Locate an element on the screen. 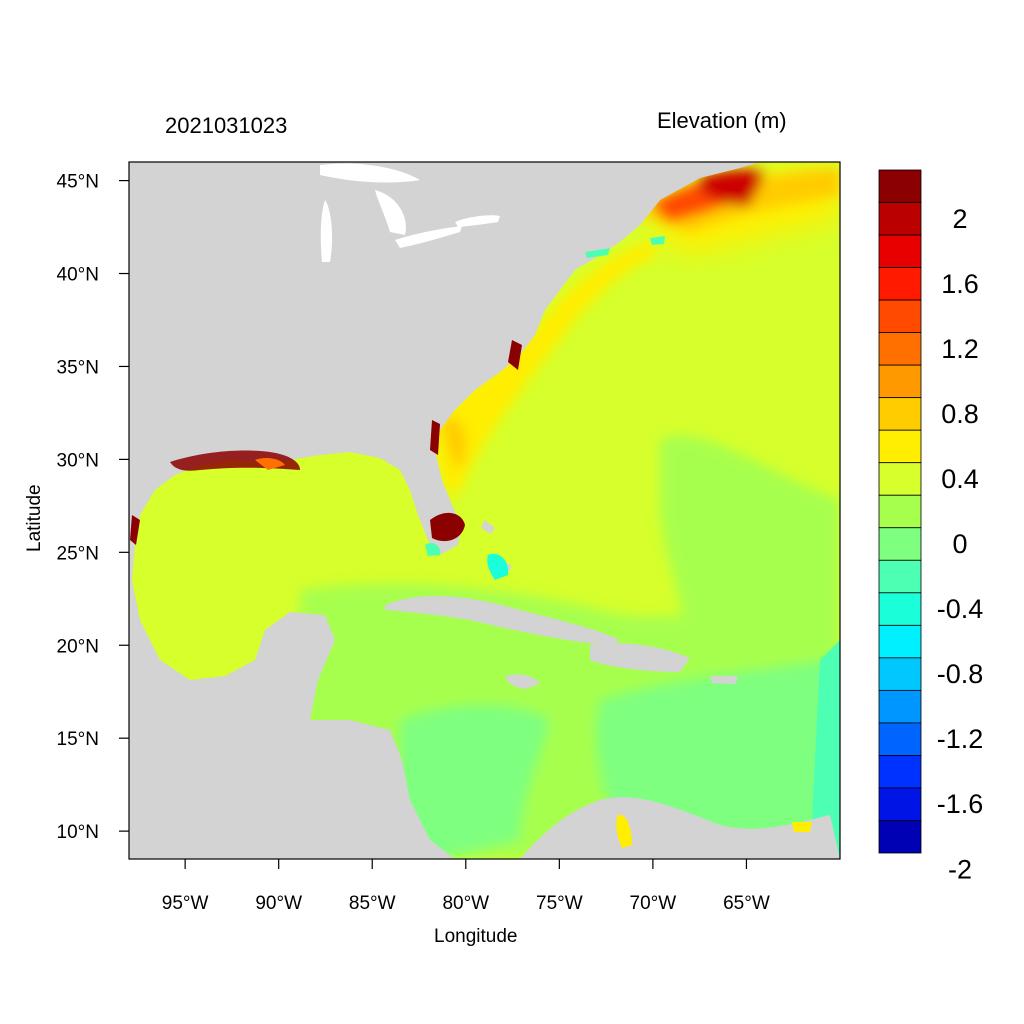 The height and width of the screenshot is (1024, 1024). lon-tick-label: 65°W is located at coordinates (746, 903).